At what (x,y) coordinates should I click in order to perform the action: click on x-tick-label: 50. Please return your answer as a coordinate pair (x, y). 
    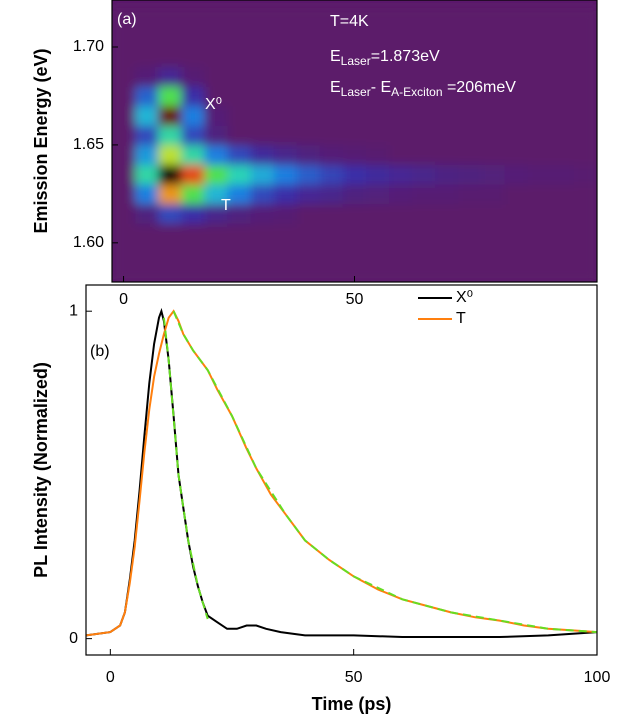
    Looking at the image, I should click on (355, 299).